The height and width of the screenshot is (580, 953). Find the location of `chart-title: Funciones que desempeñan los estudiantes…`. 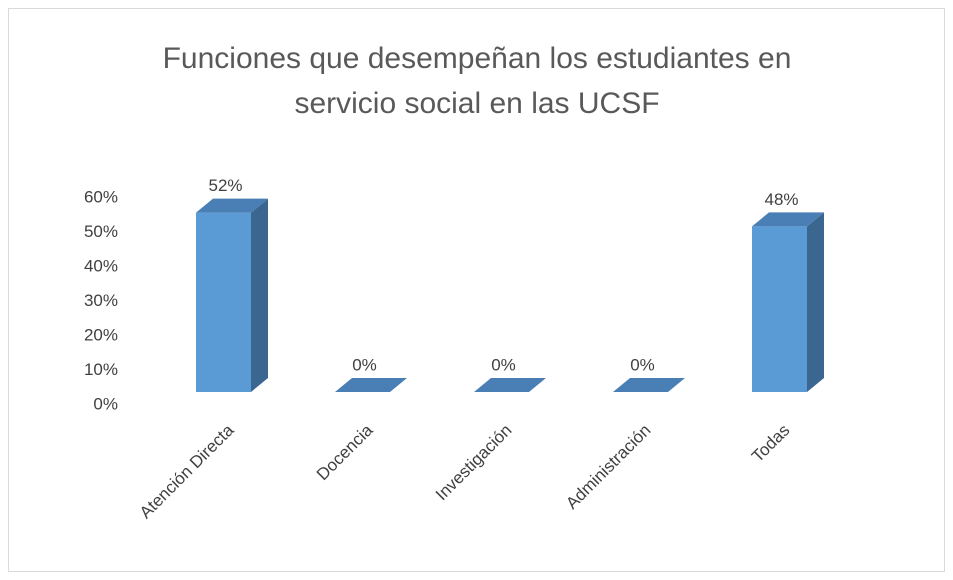

chart-title: Funciones que desempeñan los estudiantes… is located at coordinates (477, 81).